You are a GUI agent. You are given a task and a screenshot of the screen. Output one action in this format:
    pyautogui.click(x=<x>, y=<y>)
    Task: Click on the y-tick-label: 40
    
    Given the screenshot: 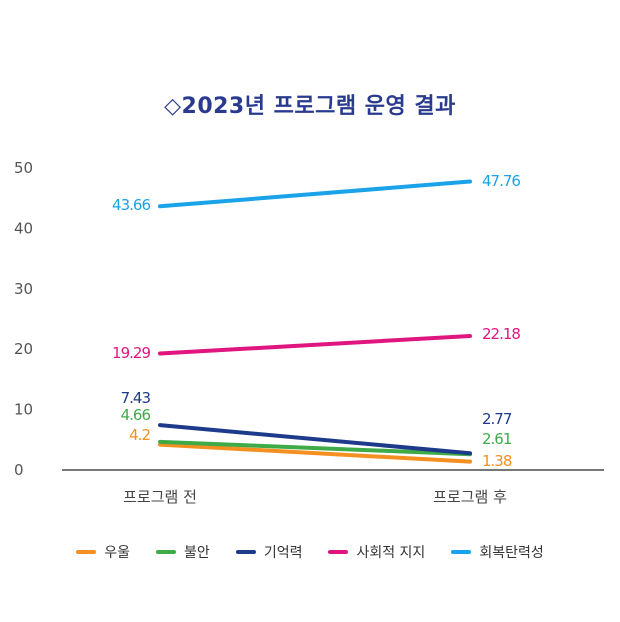 What is the action you would take?
    pyautogui.click(x=23, y=228)
    